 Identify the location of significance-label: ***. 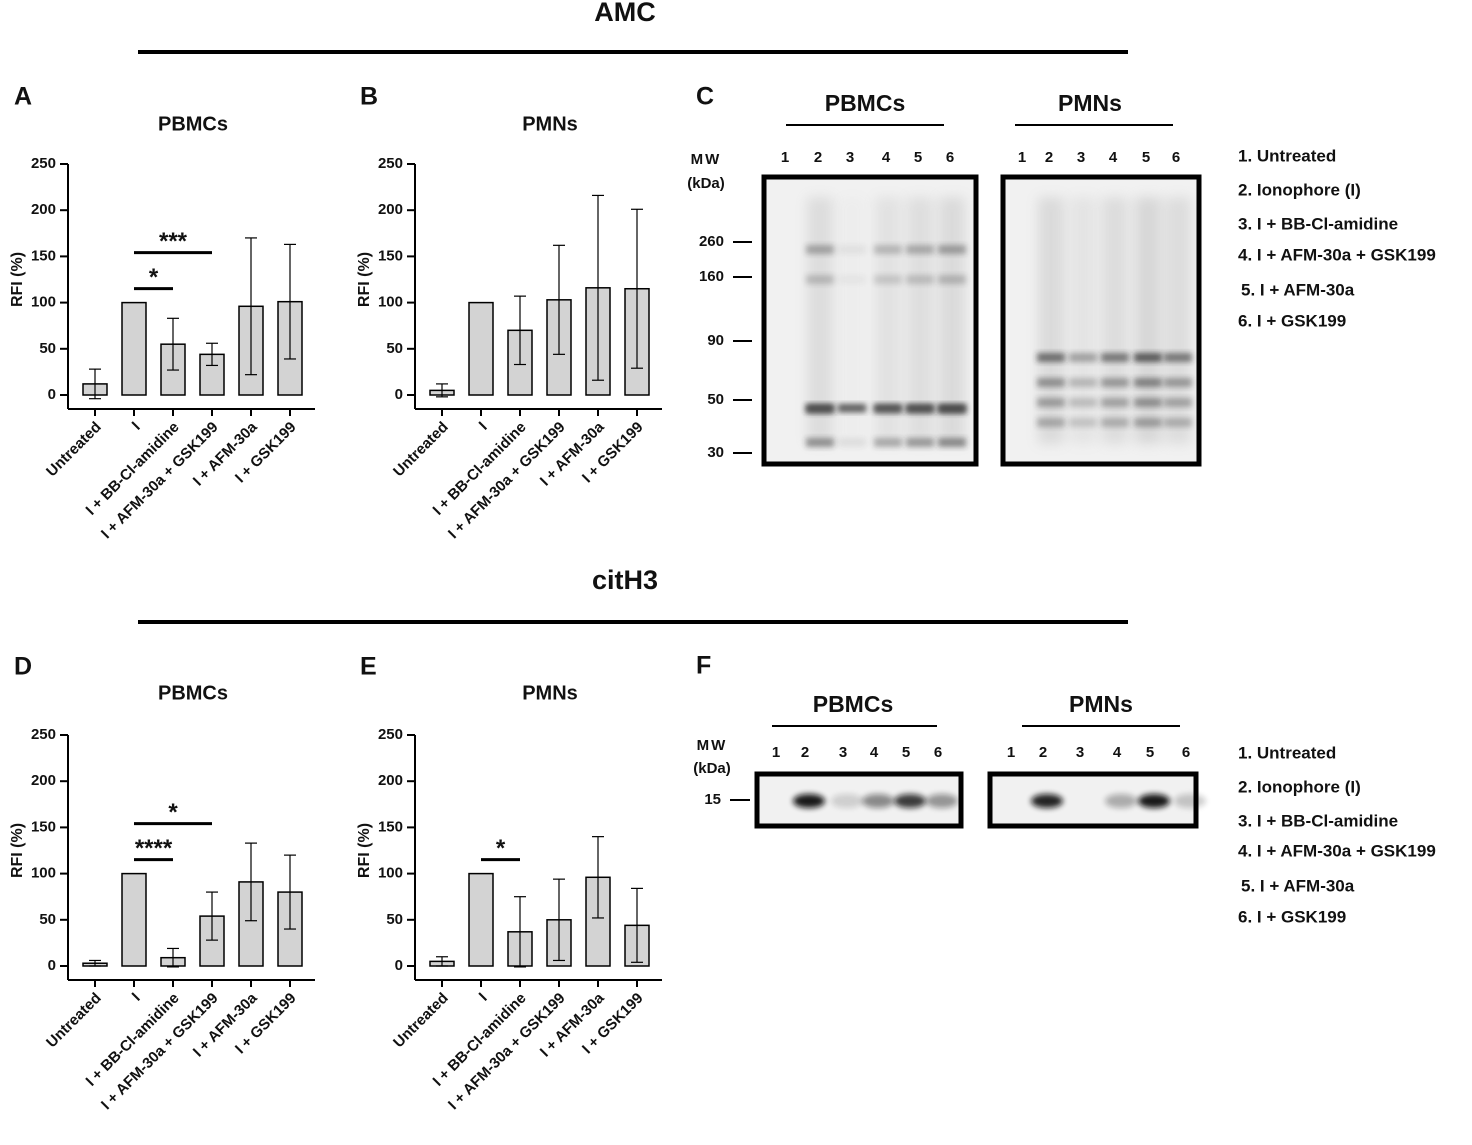
(173, 241).